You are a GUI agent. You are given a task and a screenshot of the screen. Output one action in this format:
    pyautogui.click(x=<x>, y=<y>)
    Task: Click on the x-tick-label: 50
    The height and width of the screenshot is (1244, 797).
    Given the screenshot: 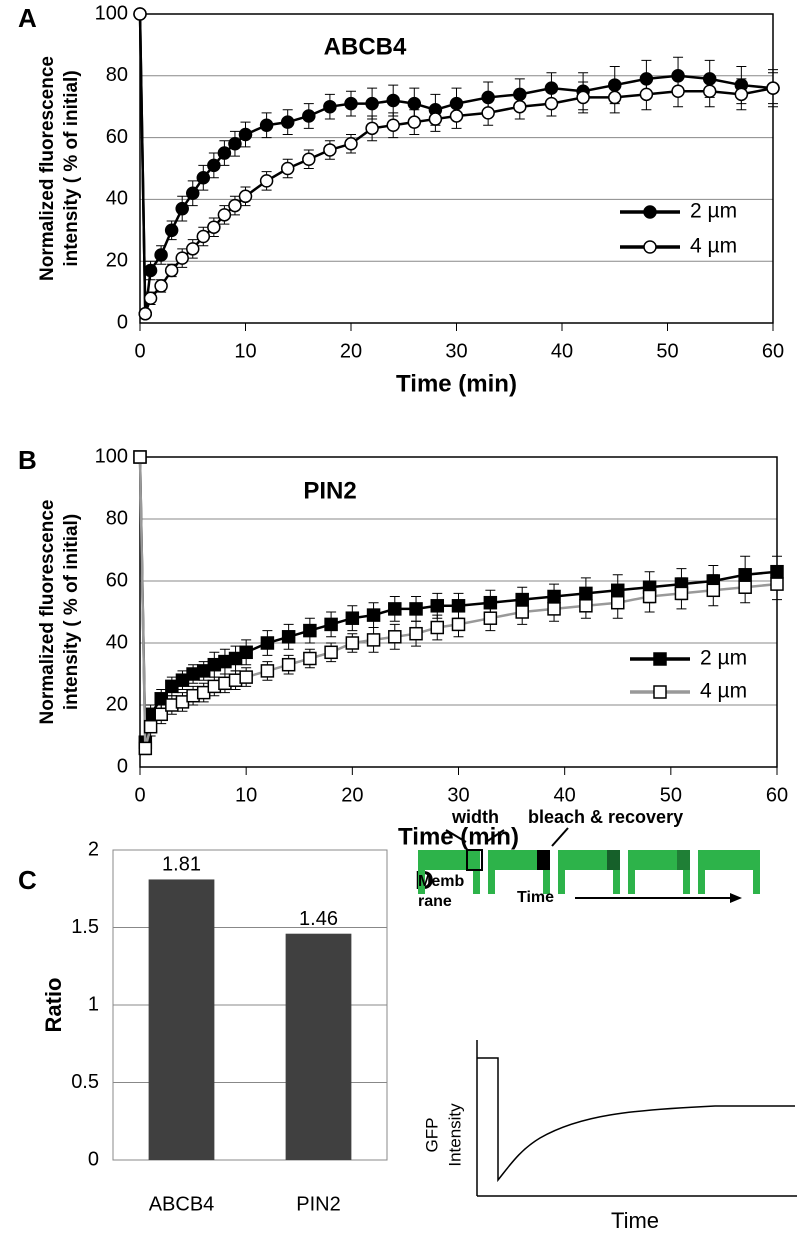 What is the action you would take?
    pyautogui.click(x=671, y=795)
    